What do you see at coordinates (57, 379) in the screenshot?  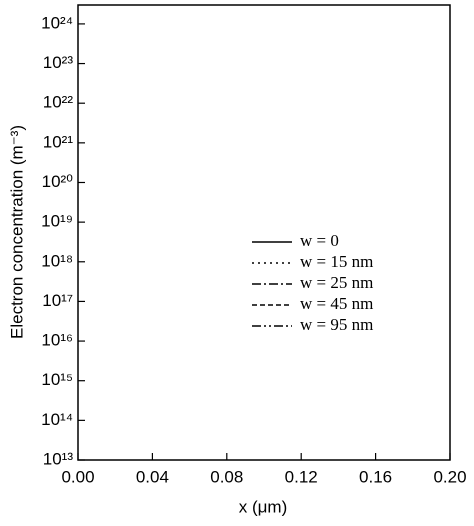 I see `y-tick-label: 10¹⁵` at bounding box center [57, 379].